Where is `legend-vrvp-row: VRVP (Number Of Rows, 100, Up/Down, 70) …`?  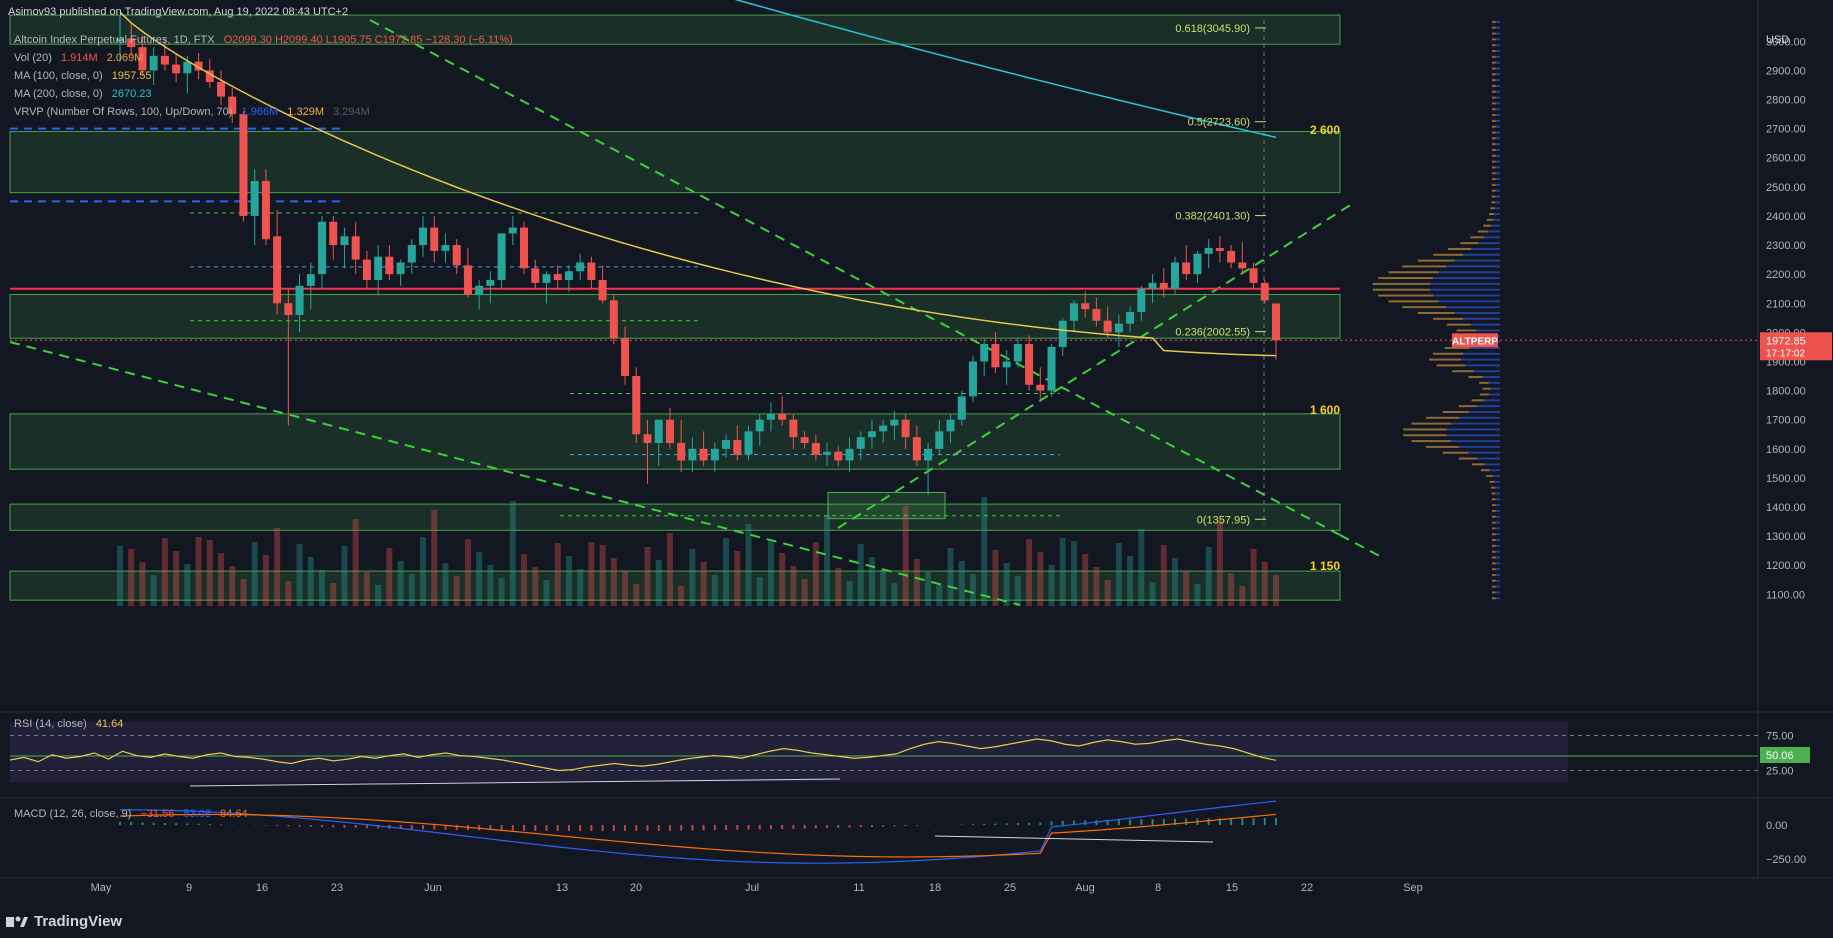 legend-vrvp-row: VRVP (Number Of Rows, 100, Up/Down, 70) … is located at coordinates (192, 112).